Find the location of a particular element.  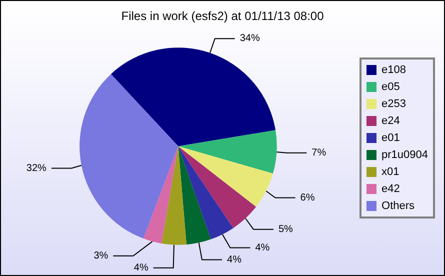

data-label: 7% is located at coordinates (319, 152).